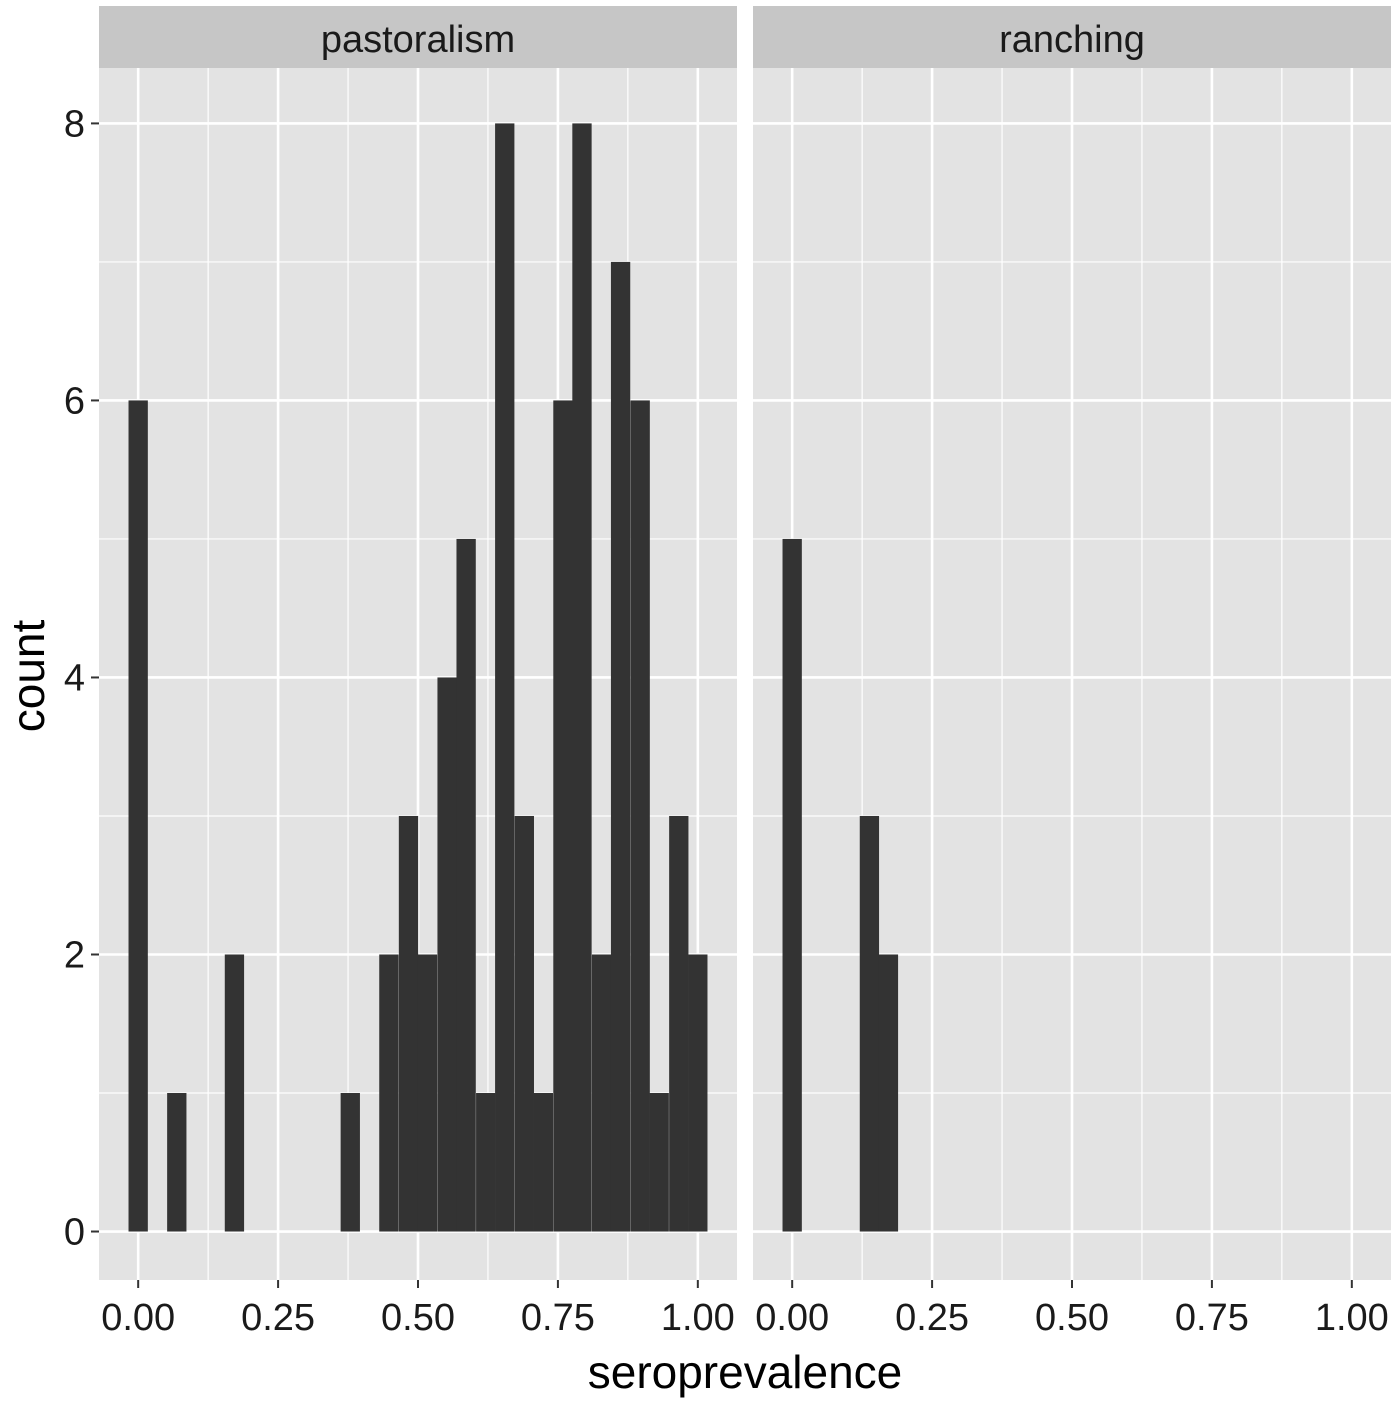 The width and height of the screenshot is (1400, 1404). Describe the element at coordinates (745, 1372) in the screenshot. I see `x-axis-title: seroprevalence` at that location.